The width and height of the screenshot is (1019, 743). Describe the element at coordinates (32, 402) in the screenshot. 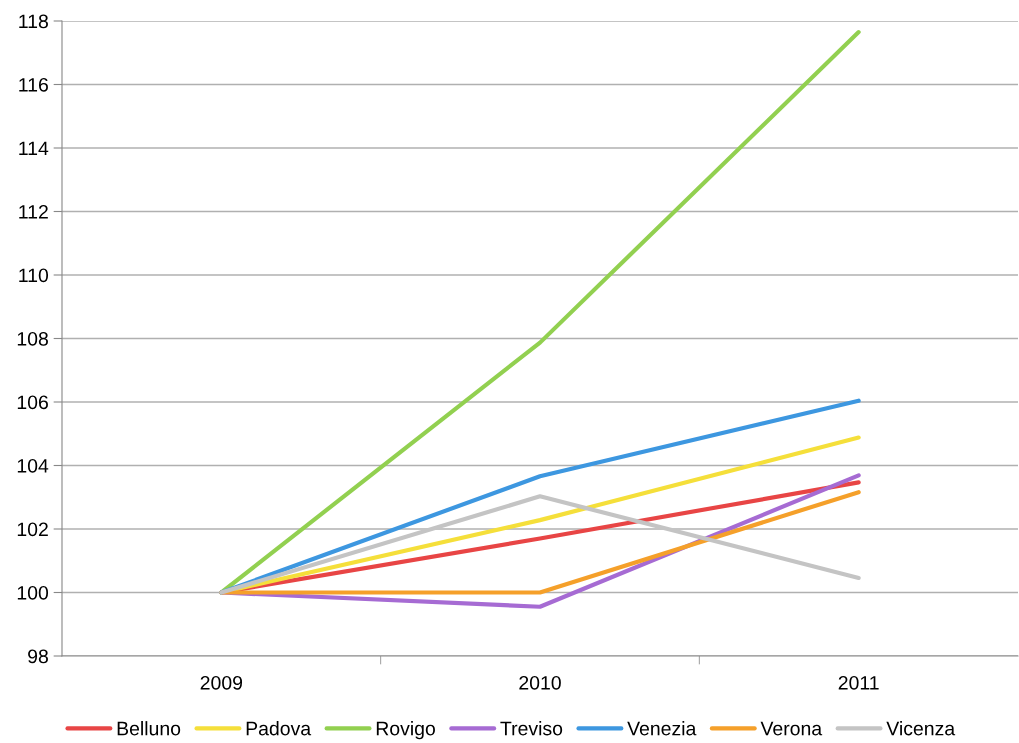

I see `y-tick-label: 106` at that location.